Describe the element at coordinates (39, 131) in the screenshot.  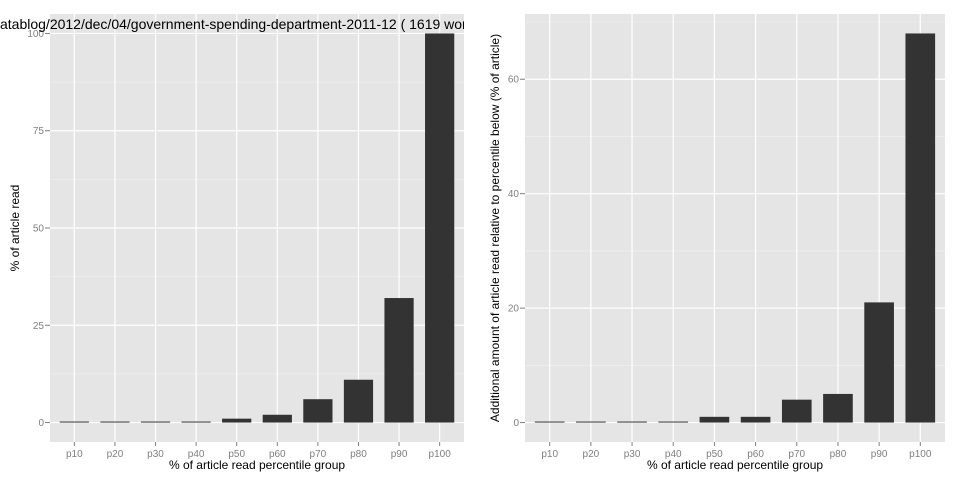
I see `y-tick-label: 75` at that location.